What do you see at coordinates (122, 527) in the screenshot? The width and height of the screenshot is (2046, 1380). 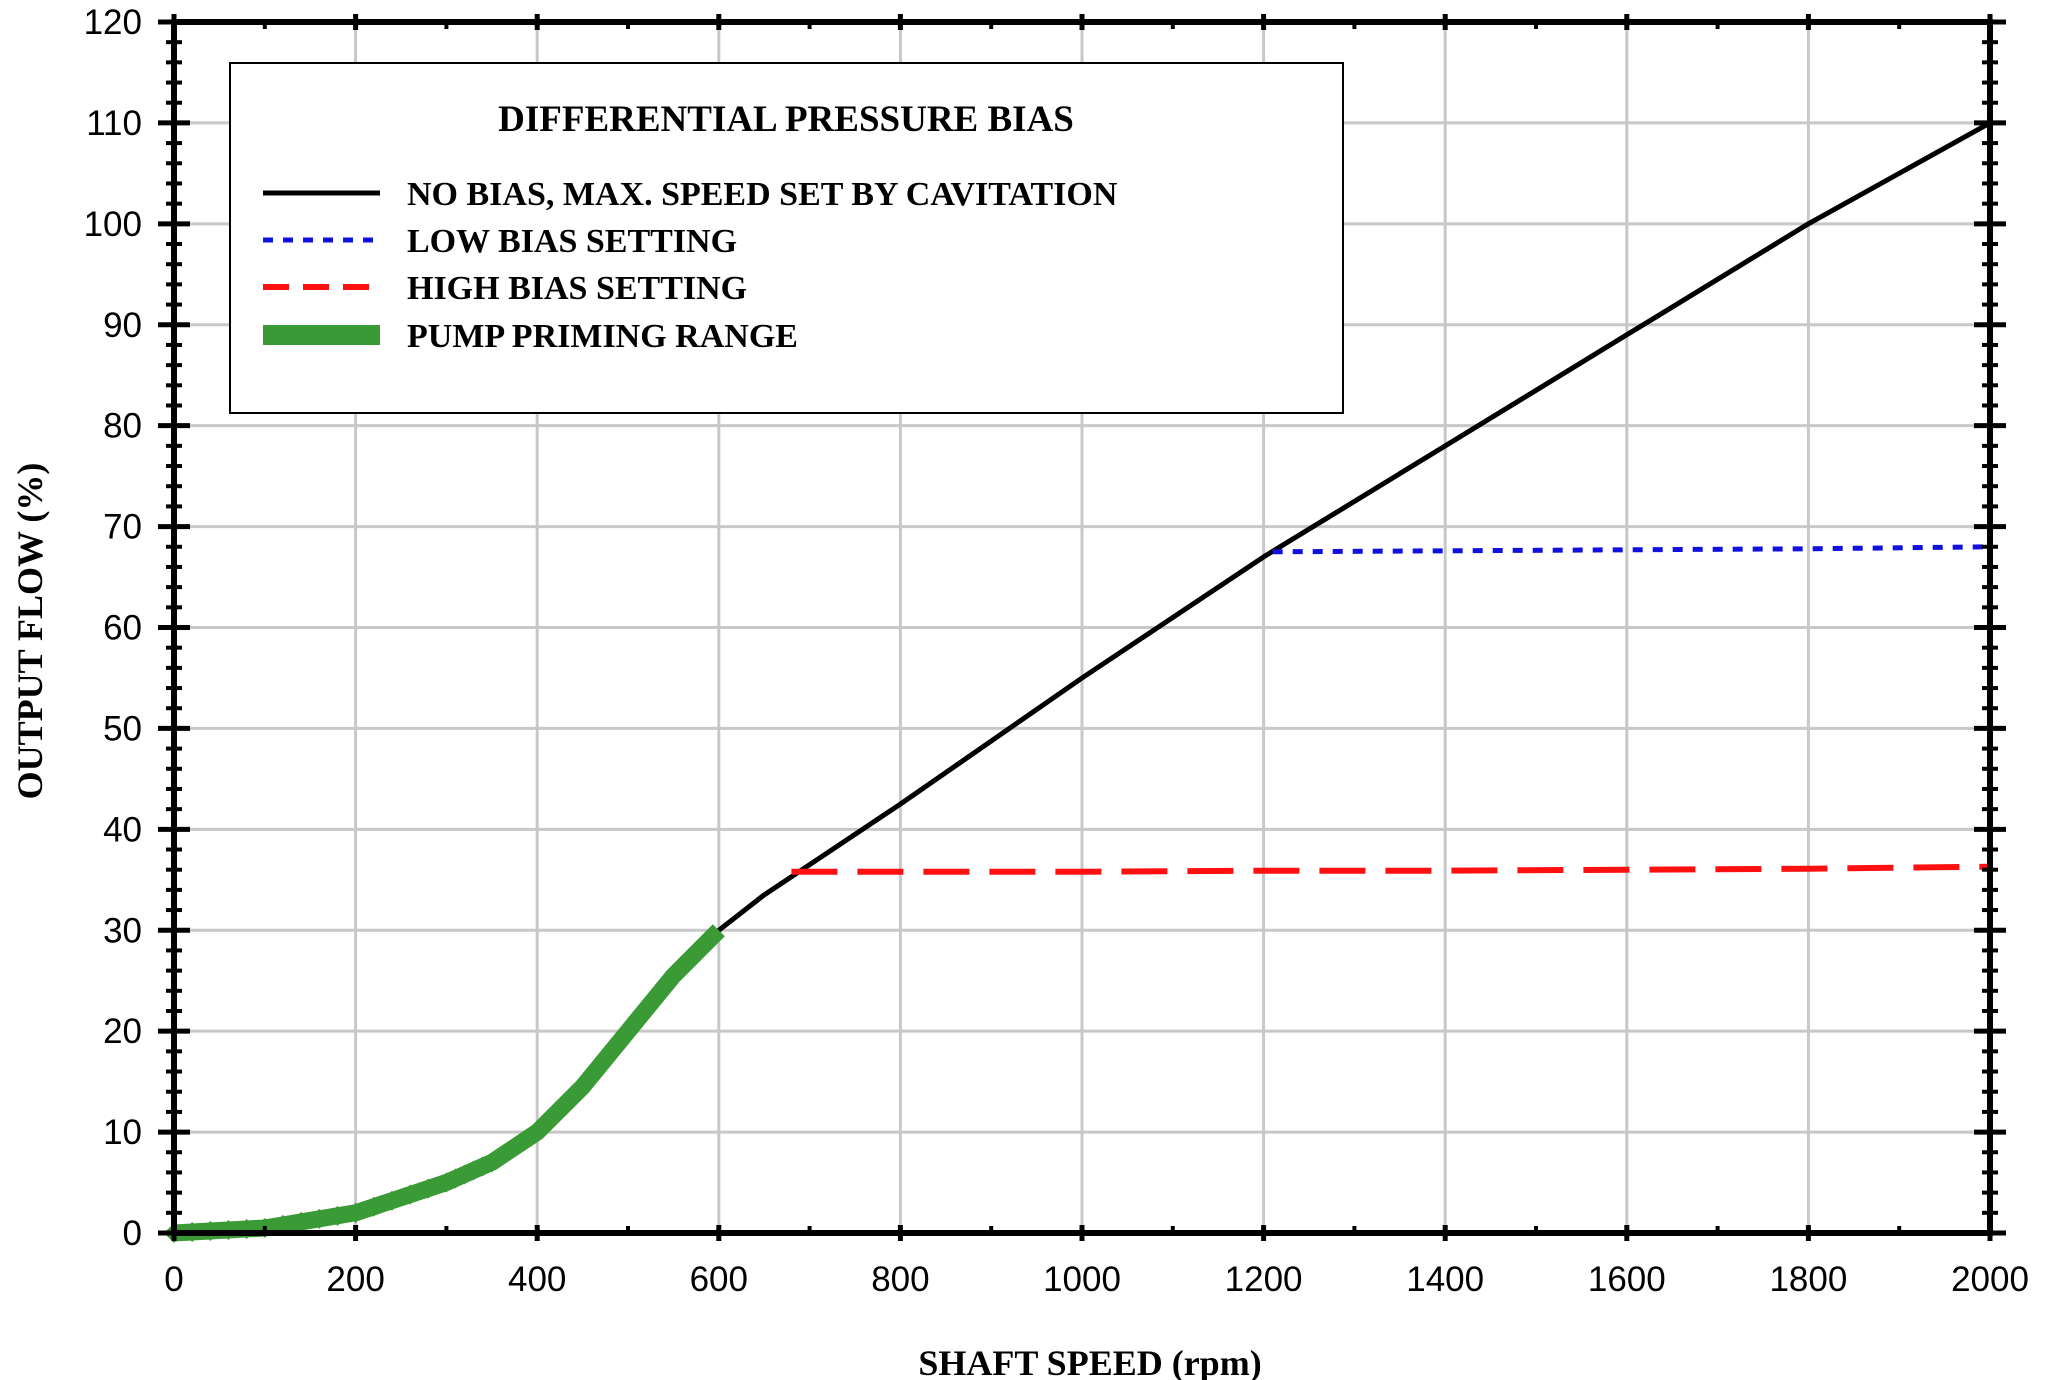 I see `y-tick-label: 70` at bounding box center [122, 527].